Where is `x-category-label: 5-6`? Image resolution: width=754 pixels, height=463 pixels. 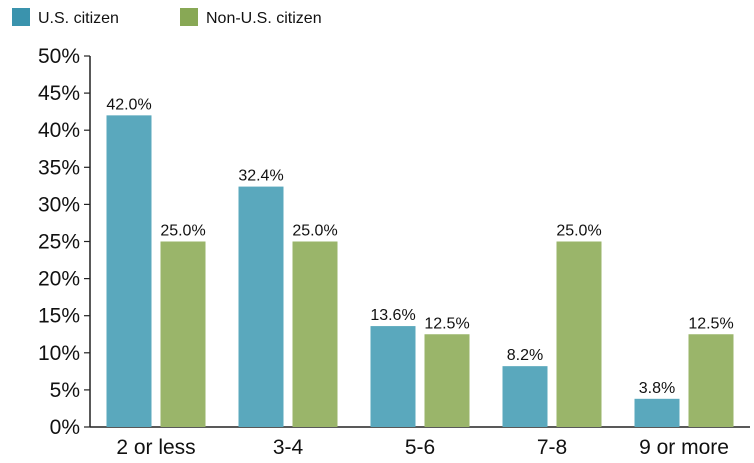 x-category-label: 5-6 is located at coordinates (420, 447).